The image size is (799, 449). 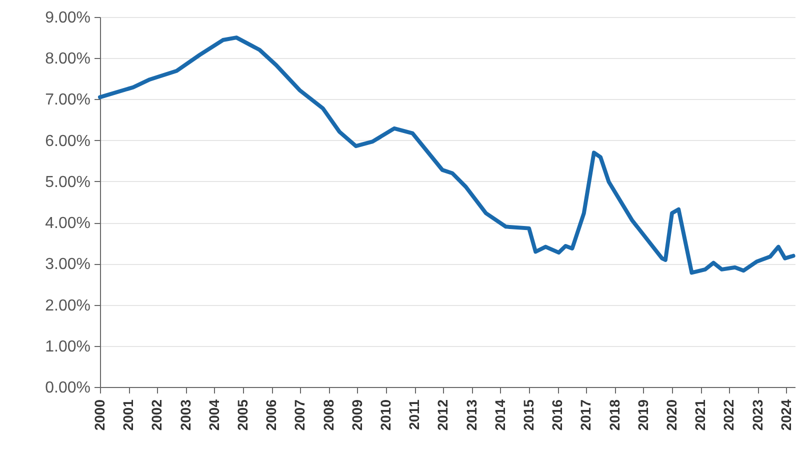 I want to click on y-tick-label: 2.00%, so click(x=67, y=305).